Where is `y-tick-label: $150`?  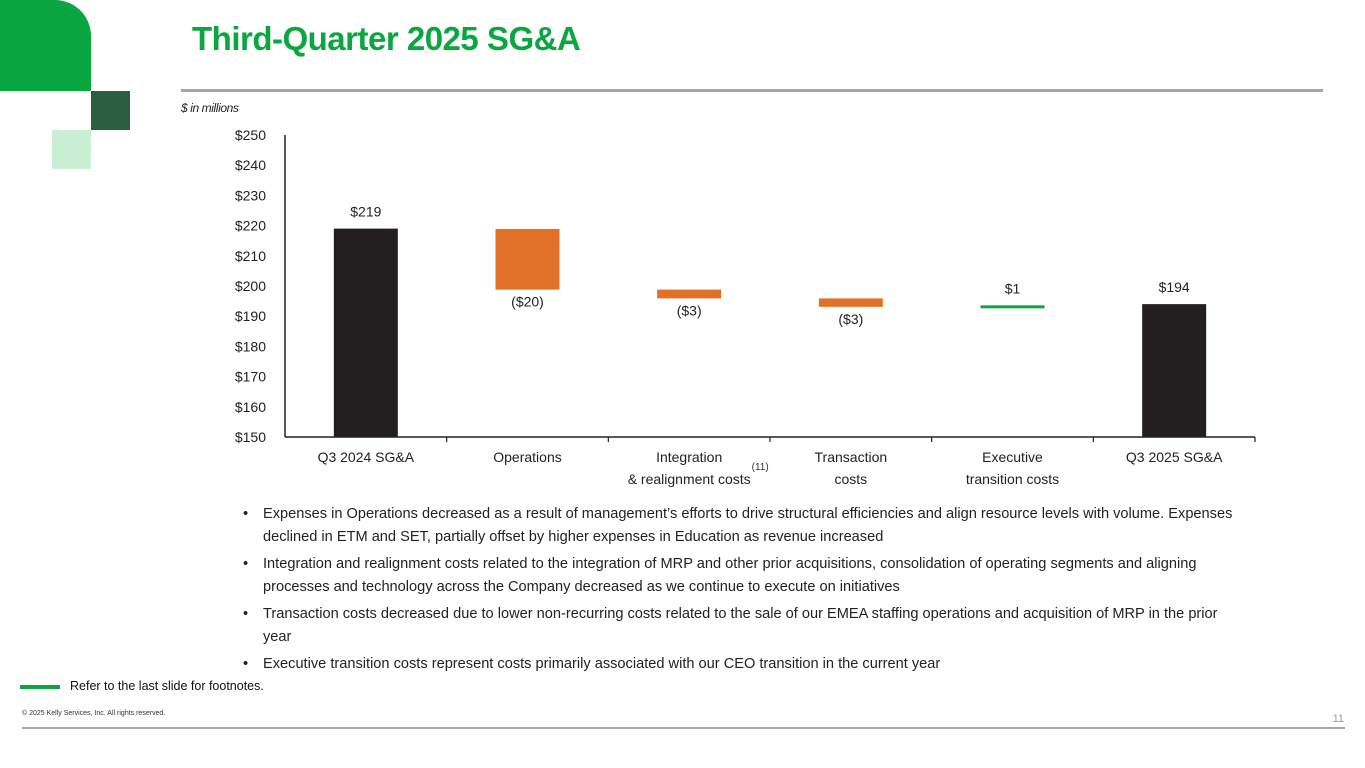
y-tick-label: $150 is located at coordinates (250, 437).